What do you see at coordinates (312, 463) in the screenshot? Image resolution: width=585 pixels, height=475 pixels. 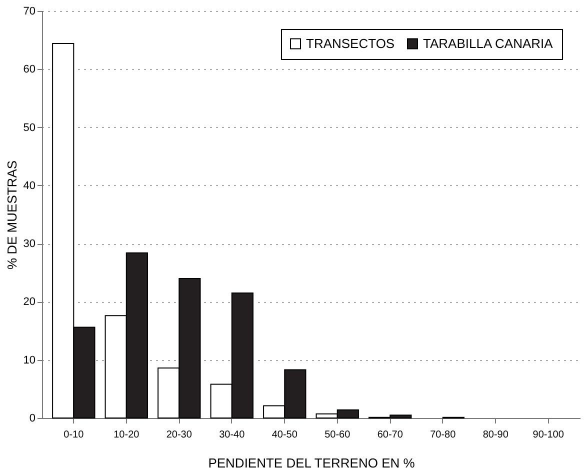 I see `x-axis-title: PENDIENTE DEL TERRENO EN %` at bounding box center [312, 463].